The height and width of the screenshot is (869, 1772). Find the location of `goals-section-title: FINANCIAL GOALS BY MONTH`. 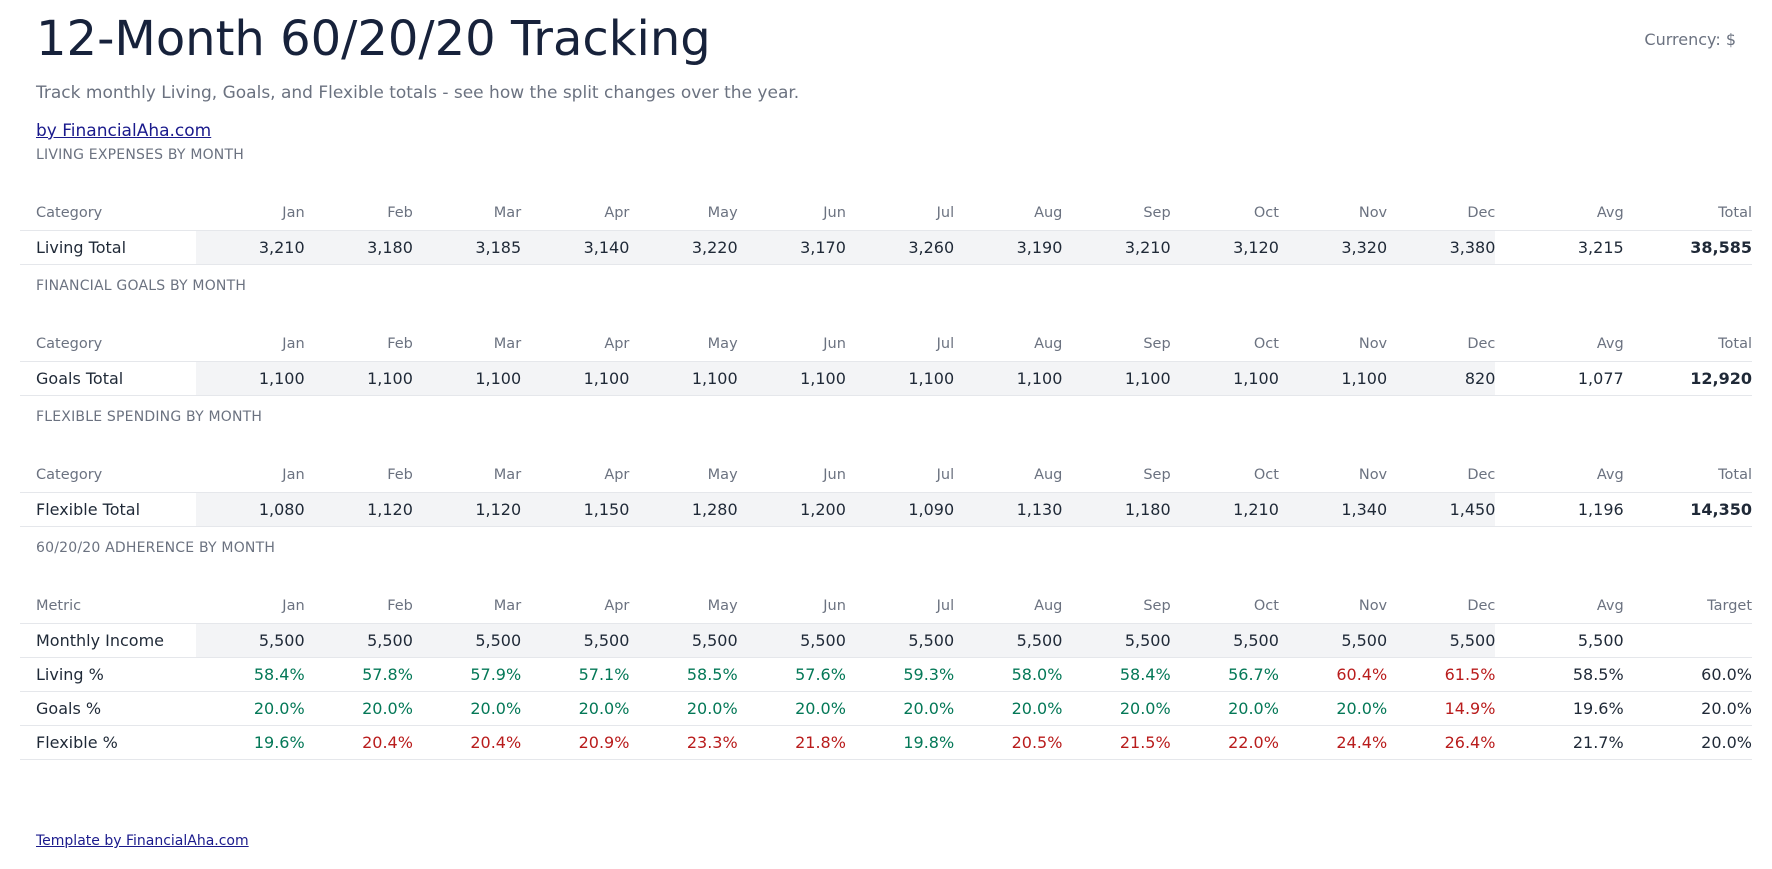

goals-section-title: FINANCIAL GOALS BY MONTH is located at coordinates (141, 286).